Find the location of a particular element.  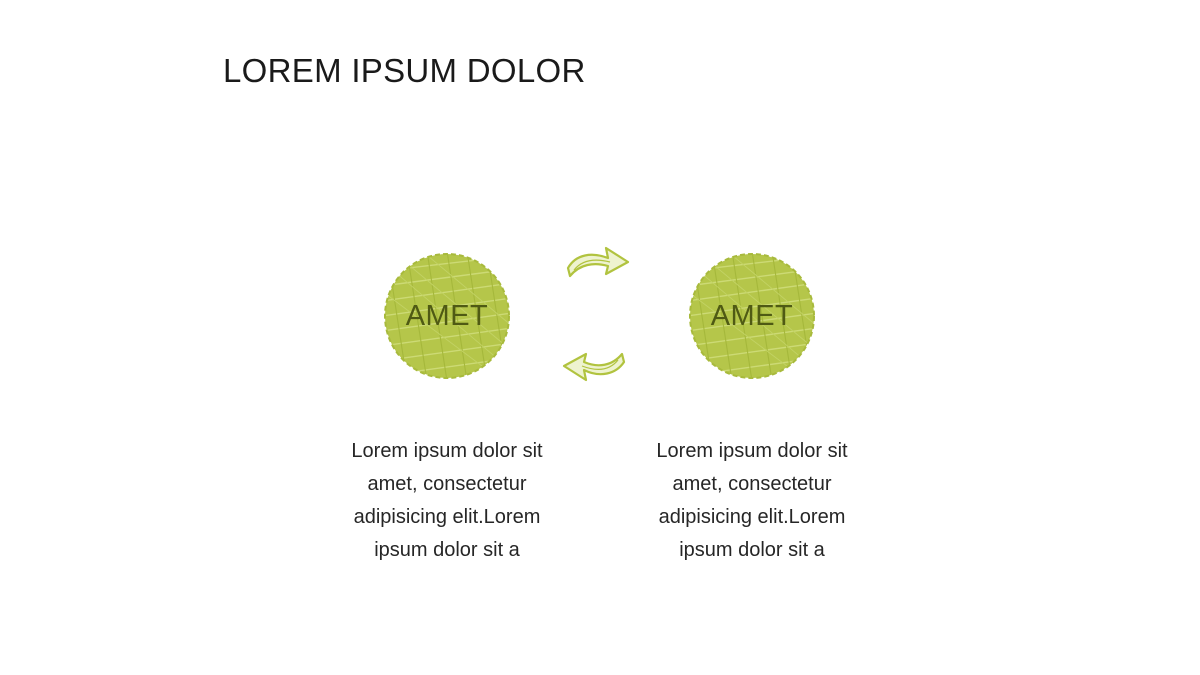

circle-right: AMET is located at coordinates (752, 316).